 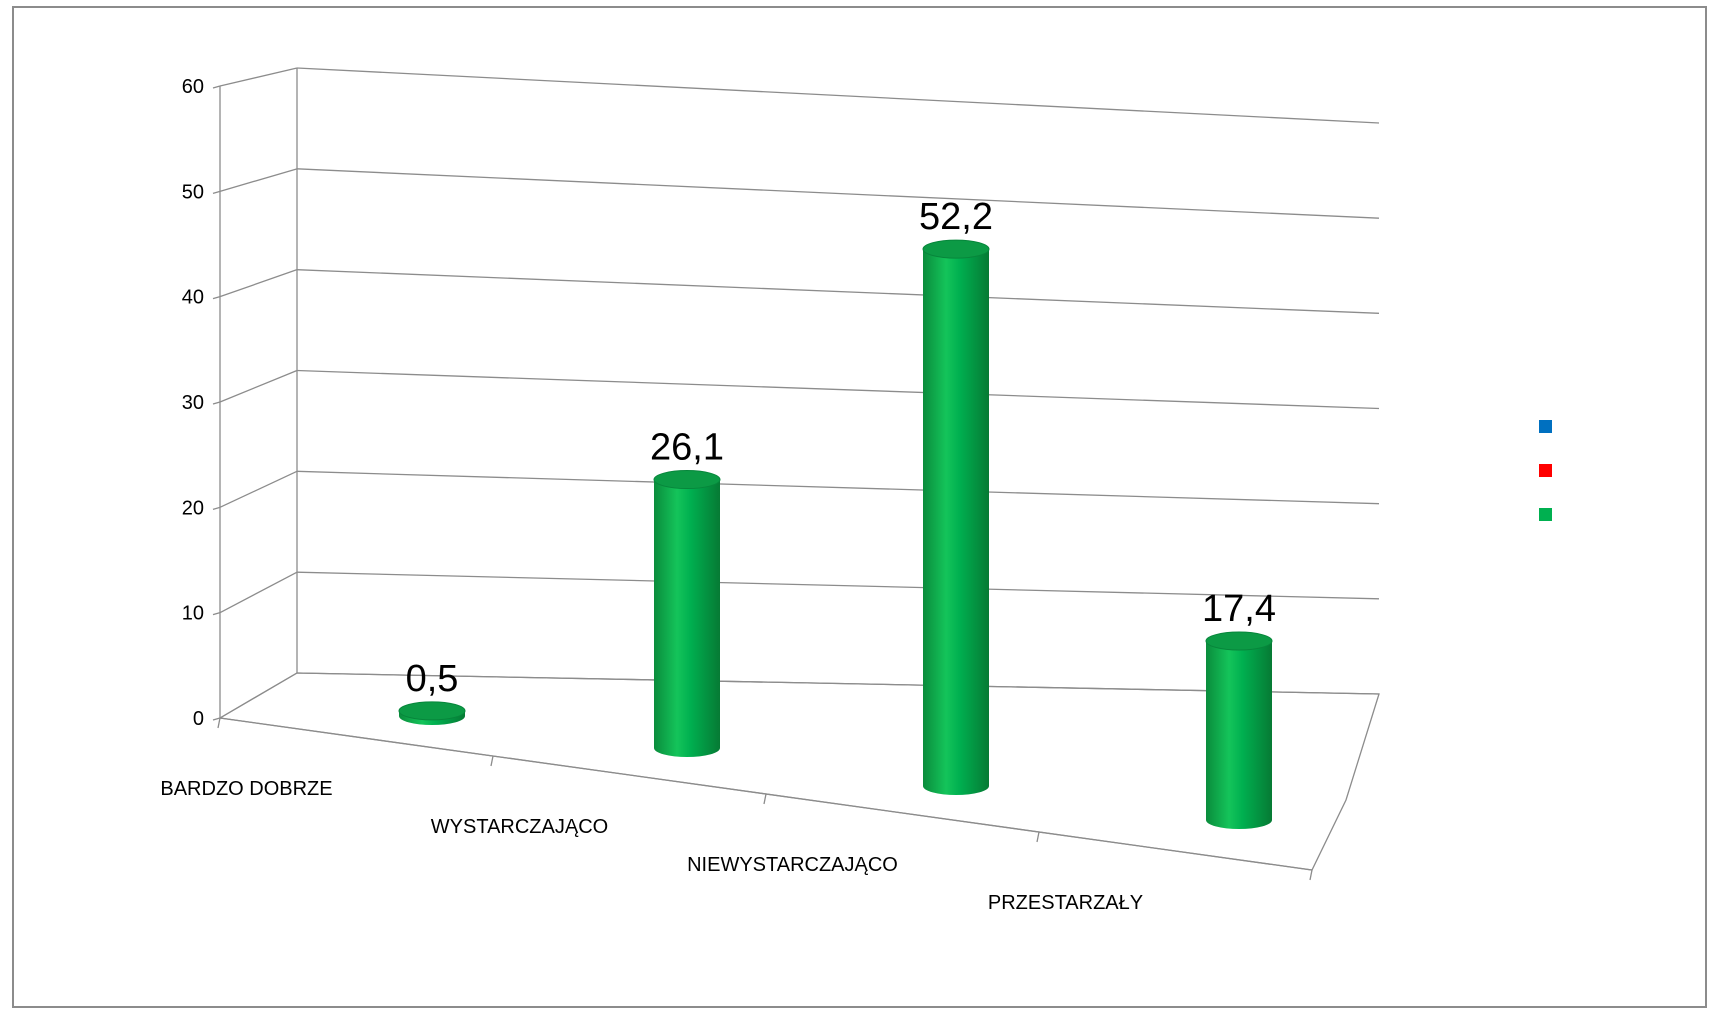 What do you see at coordinates (246, 789) in the screenshot?
I see `x-tick-label: BARDZO DOBRZE` at bounding box center [246, 789].